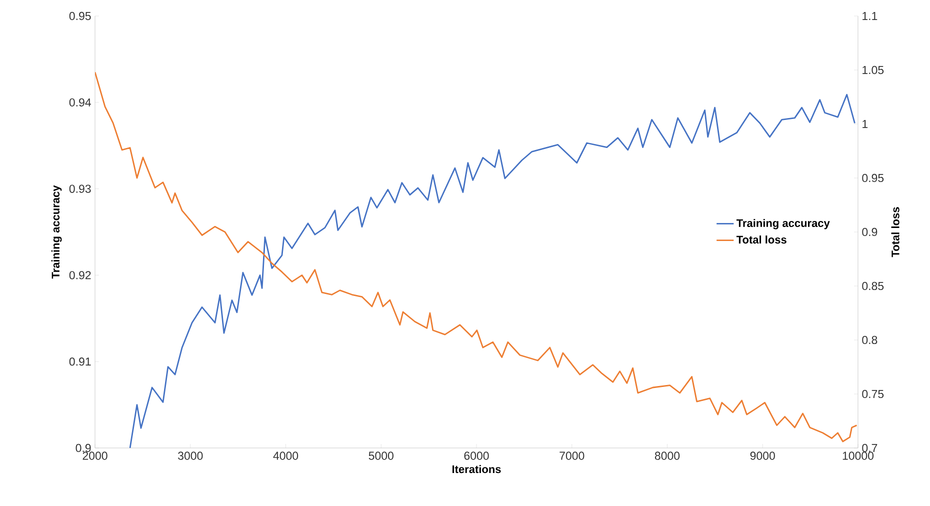 The width and height of the screenshot is (930, 506). What do you see at coordinates (572, 456) in the screenshot?
I see `x-tick-label: 7000` at bounding box center [572, 456].